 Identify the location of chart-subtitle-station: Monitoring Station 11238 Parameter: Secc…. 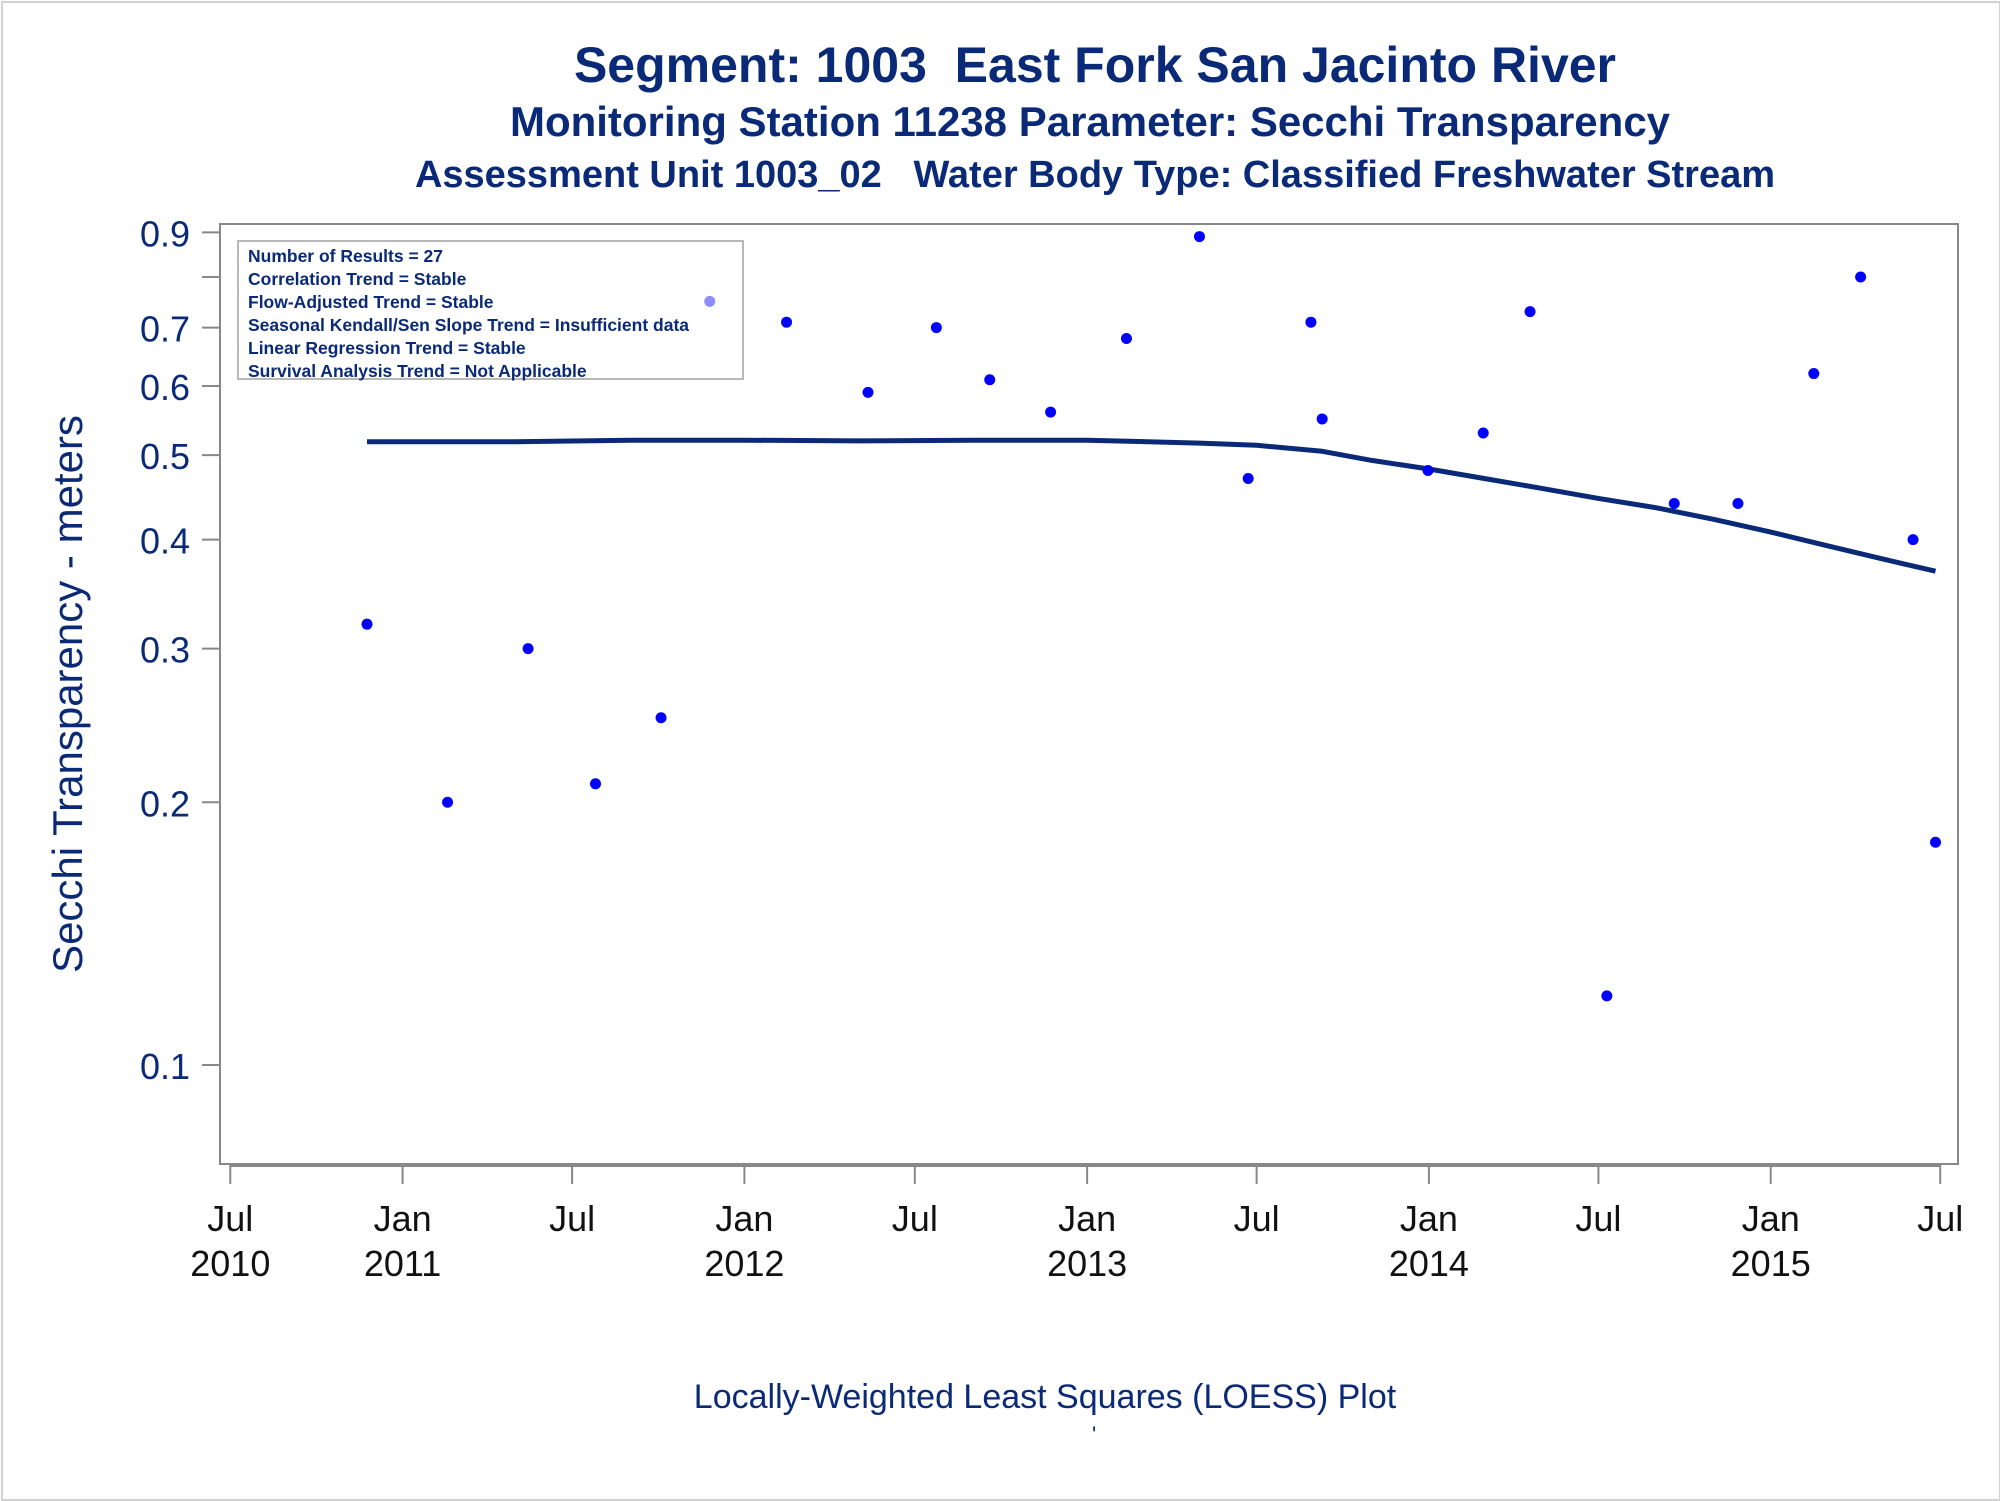
(1090, 121).